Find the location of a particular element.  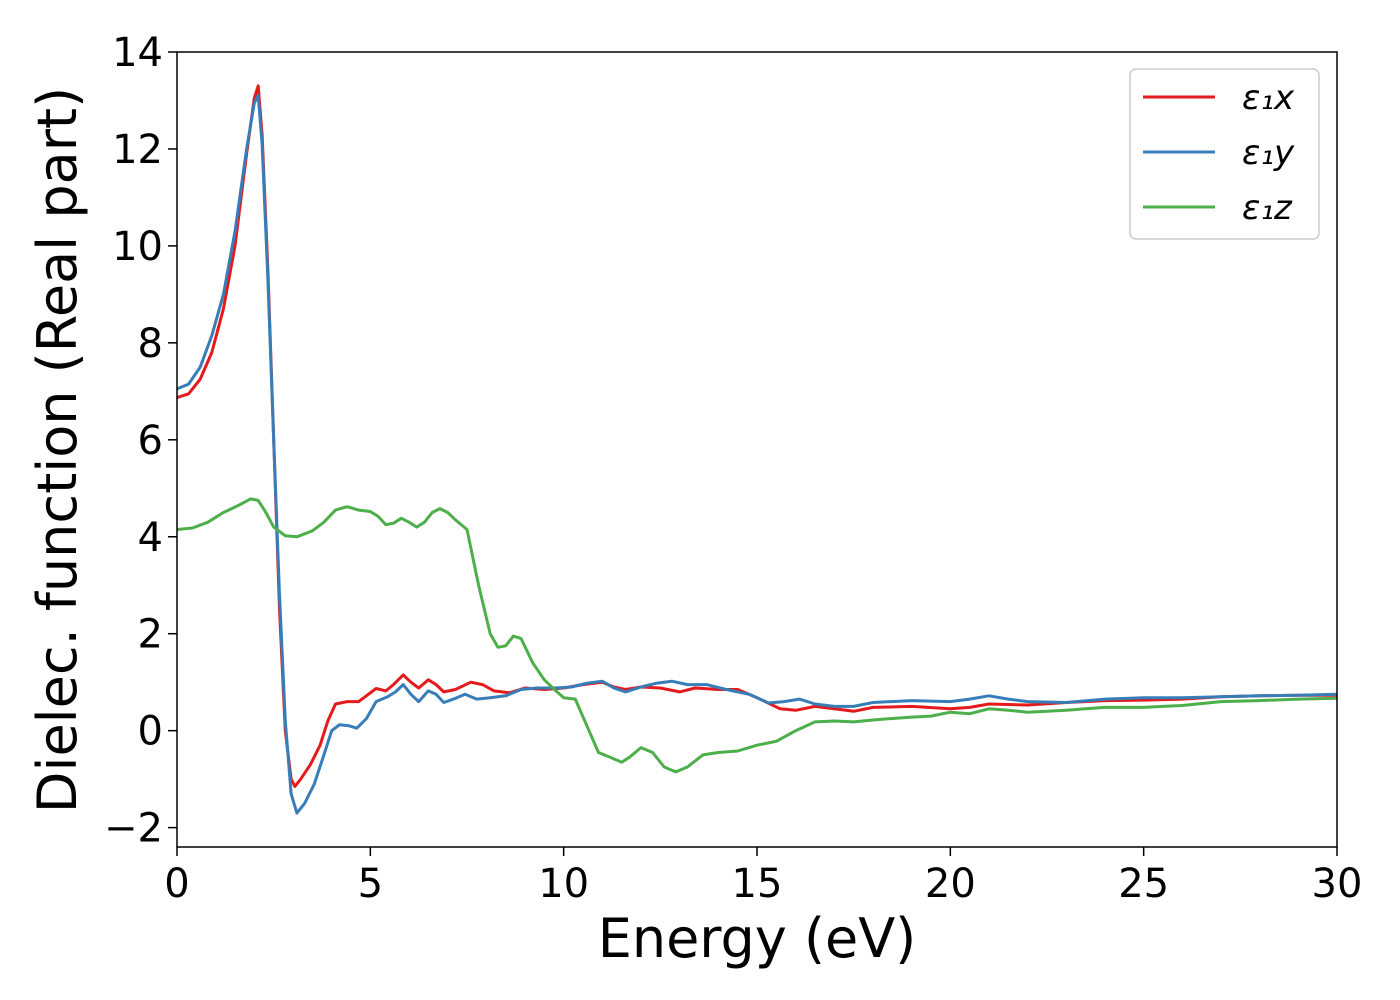

x-axis: 0 5 10 15 20 25 30 is located at coordinates (763, 877).